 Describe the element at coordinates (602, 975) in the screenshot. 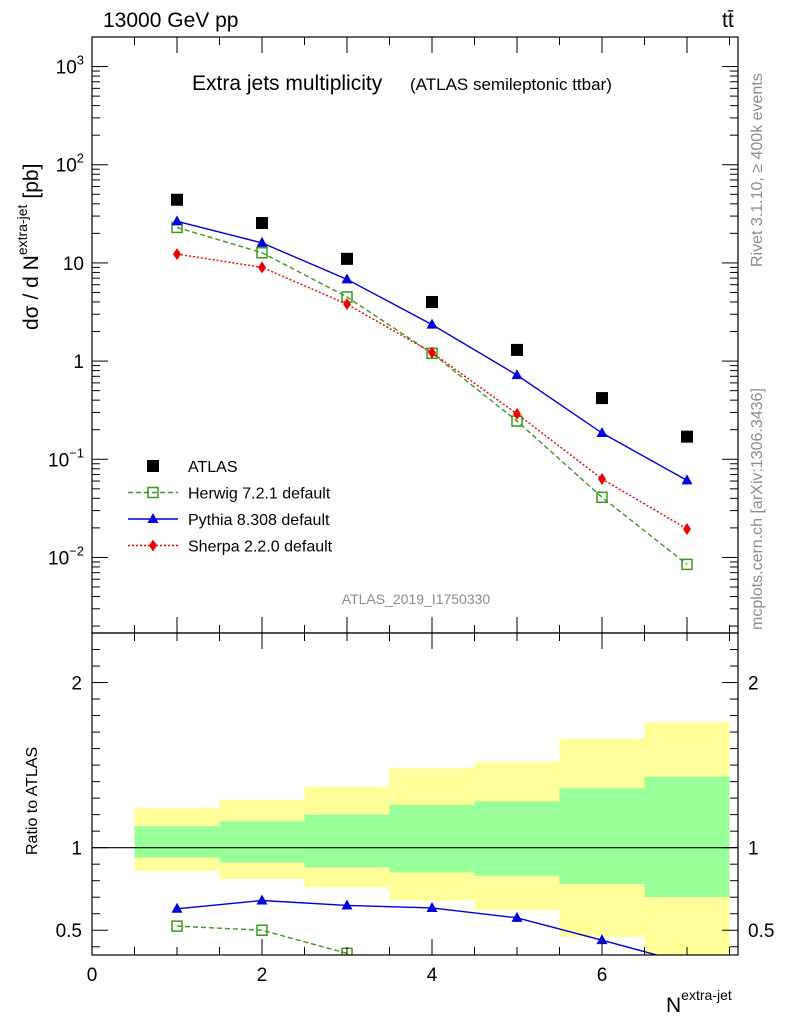

I see `ratio-x-tick-label: 6` at that location.